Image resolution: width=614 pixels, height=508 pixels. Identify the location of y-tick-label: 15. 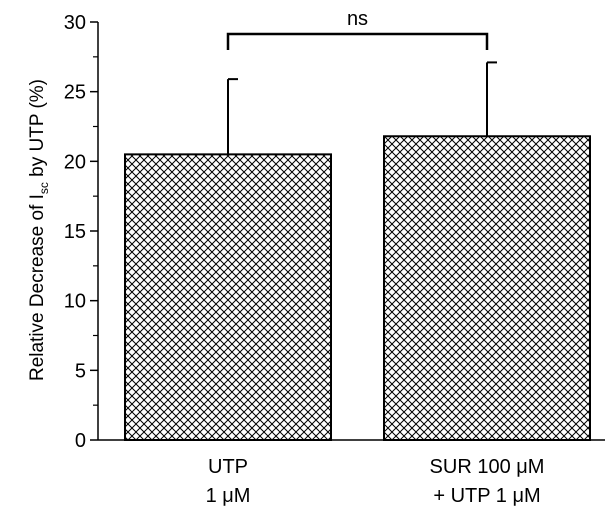
(75, 232).